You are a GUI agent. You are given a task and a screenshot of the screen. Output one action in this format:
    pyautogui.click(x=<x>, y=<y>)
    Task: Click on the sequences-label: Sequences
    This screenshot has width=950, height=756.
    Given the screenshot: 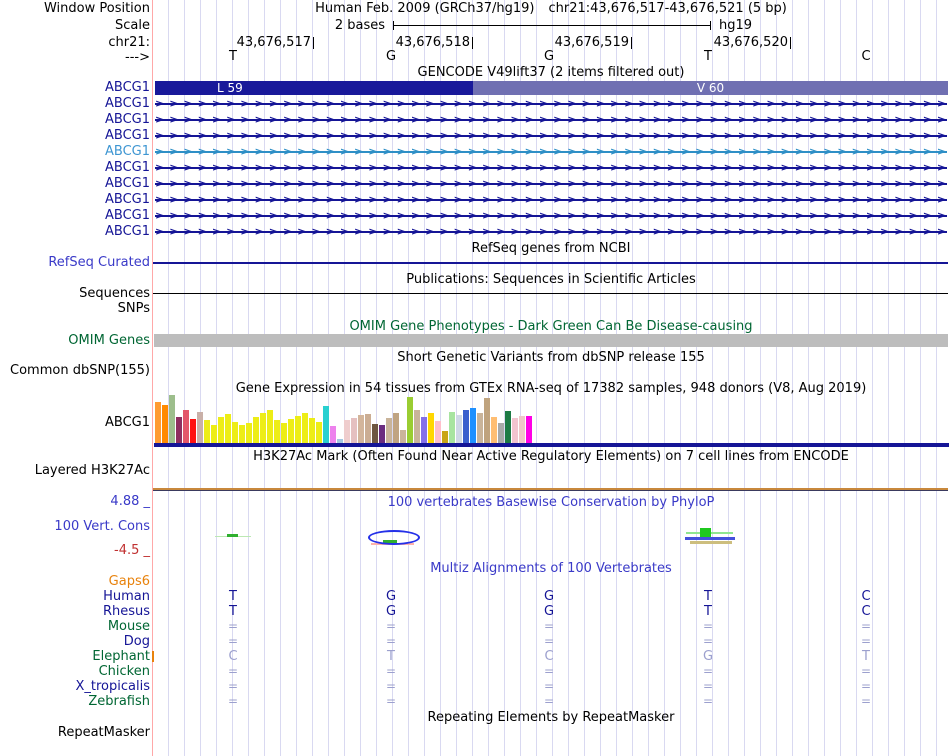 What is the action you would take?
    pyautogui.click(x=114, y=293)
    